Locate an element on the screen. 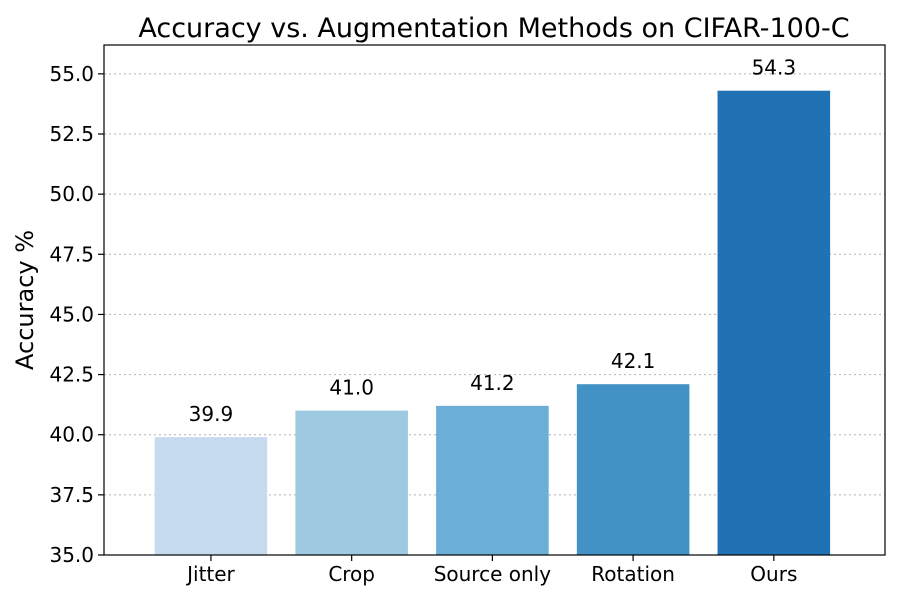 Image resolution: width=900 pixels, height=600 pixels. bar-value-label: 41.0 is located at coordinates (351, 388).